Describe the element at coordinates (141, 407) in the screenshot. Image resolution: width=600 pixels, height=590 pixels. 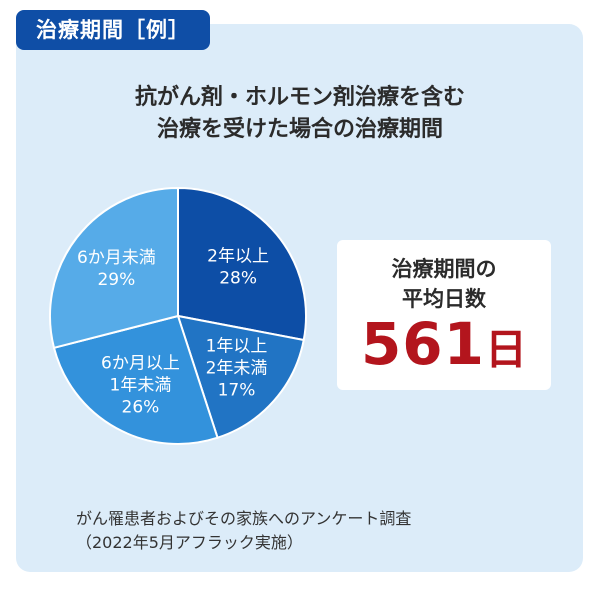
I see `slice-percent: 26%` at that location.